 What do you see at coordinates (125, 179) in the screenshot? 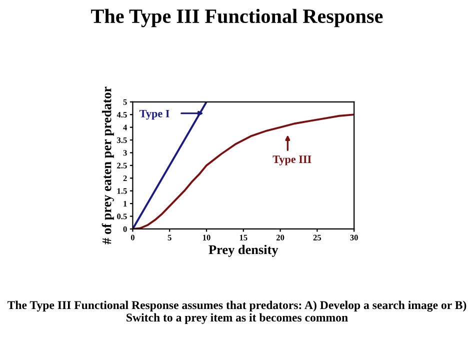
I see `y-tick-label: 2` at bounding box center [125, 179].